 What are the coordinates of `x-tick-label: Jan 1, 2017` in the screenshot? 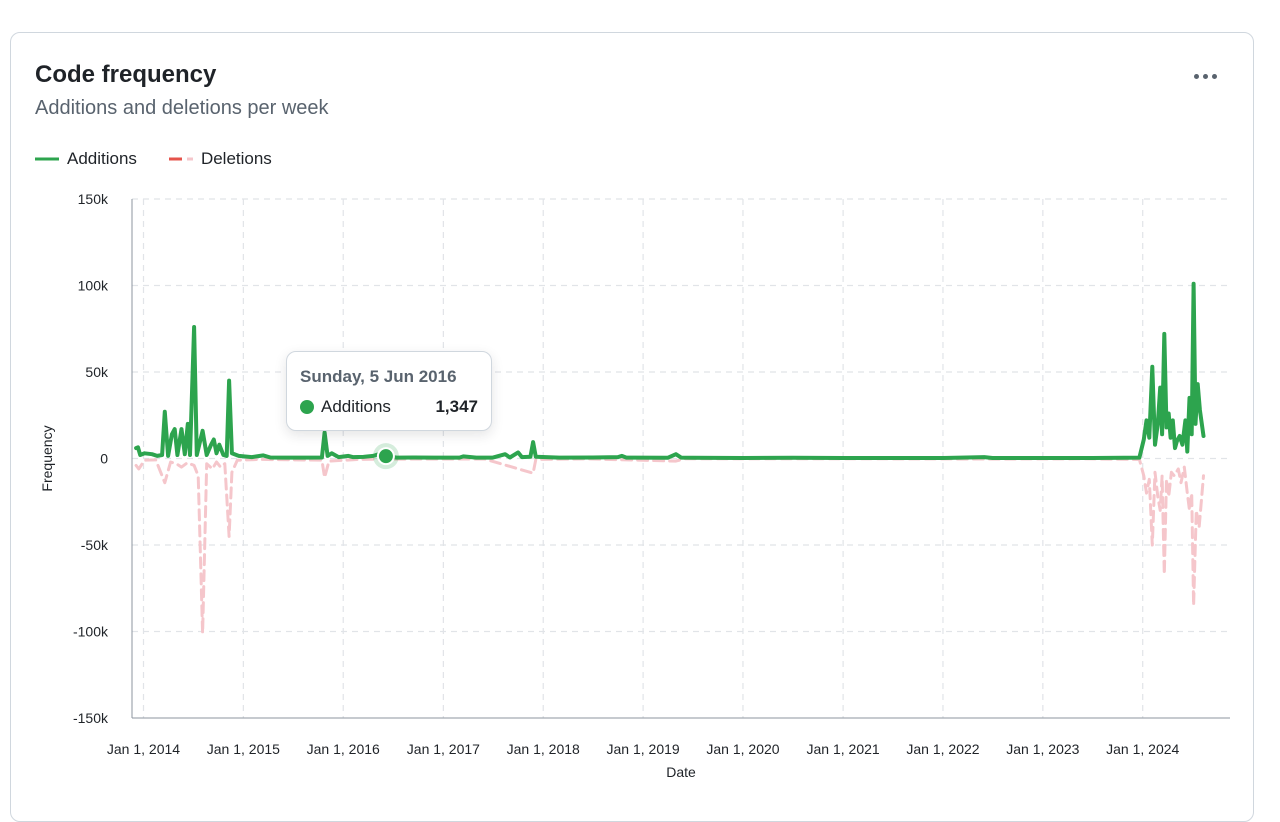 It's located at (443, 749).